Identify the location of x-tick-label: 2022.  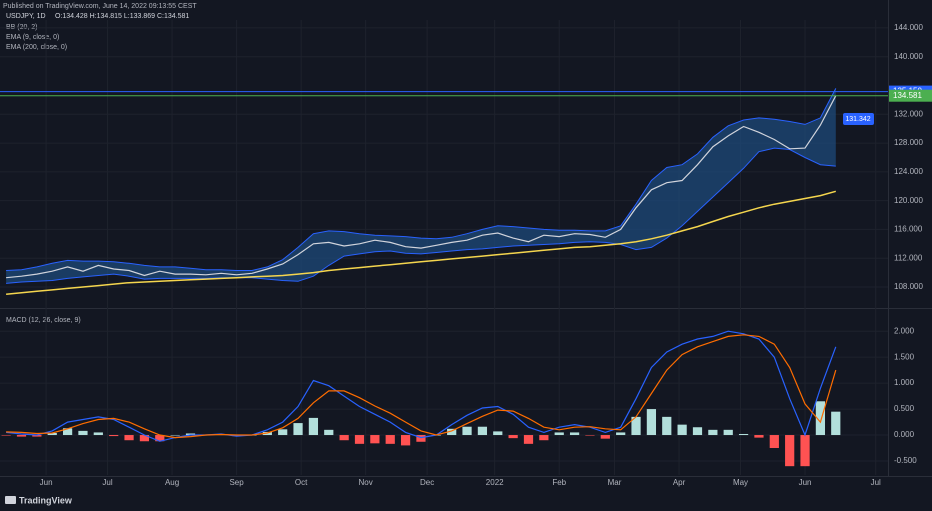
(495, 482).